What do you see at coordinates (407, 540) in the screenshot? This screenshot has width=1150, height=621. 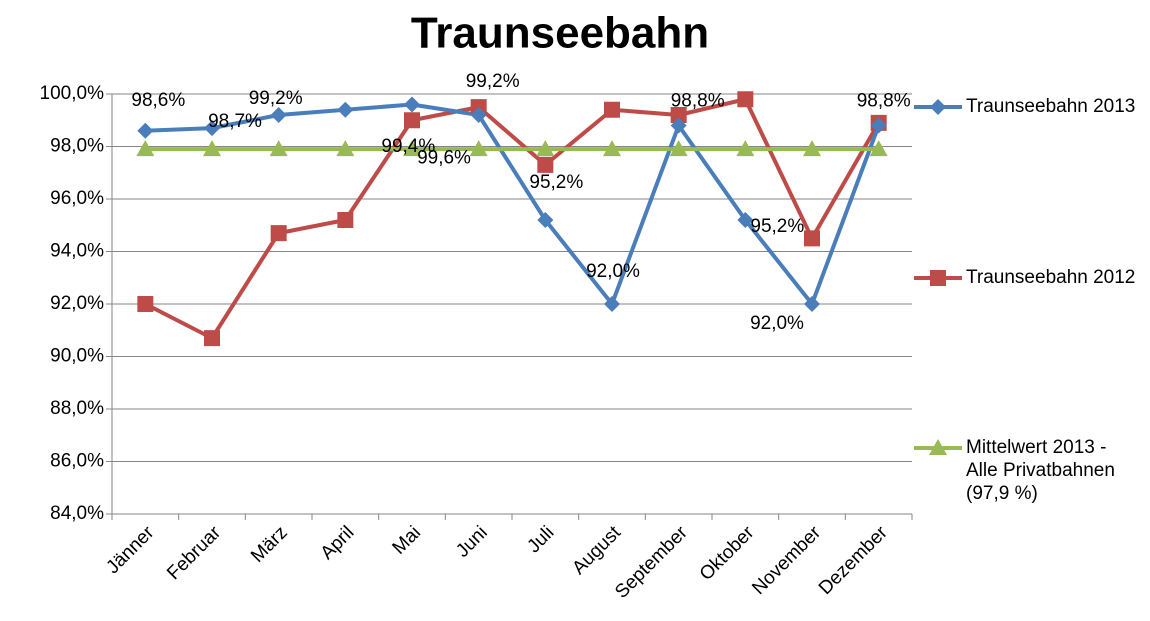 I see `x-tick-label: Mai` at bounding box center [407, 540].